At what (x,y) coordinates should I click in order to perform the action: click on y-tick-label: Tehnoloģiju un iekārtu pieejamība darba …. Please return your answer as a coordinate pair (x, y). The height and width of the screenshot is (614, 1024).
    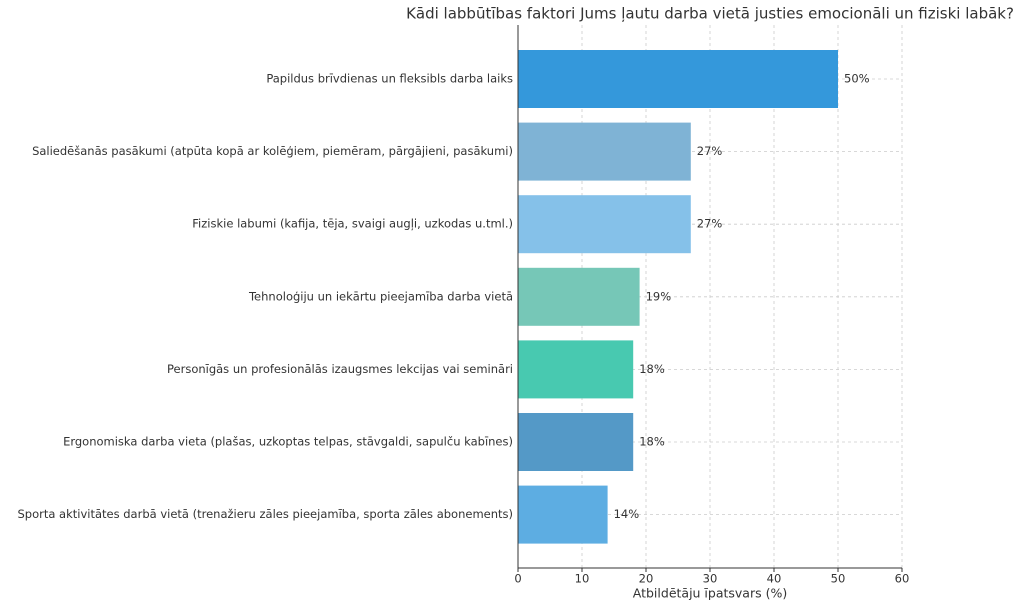
    Looking at the image, I should click on (380, 296).